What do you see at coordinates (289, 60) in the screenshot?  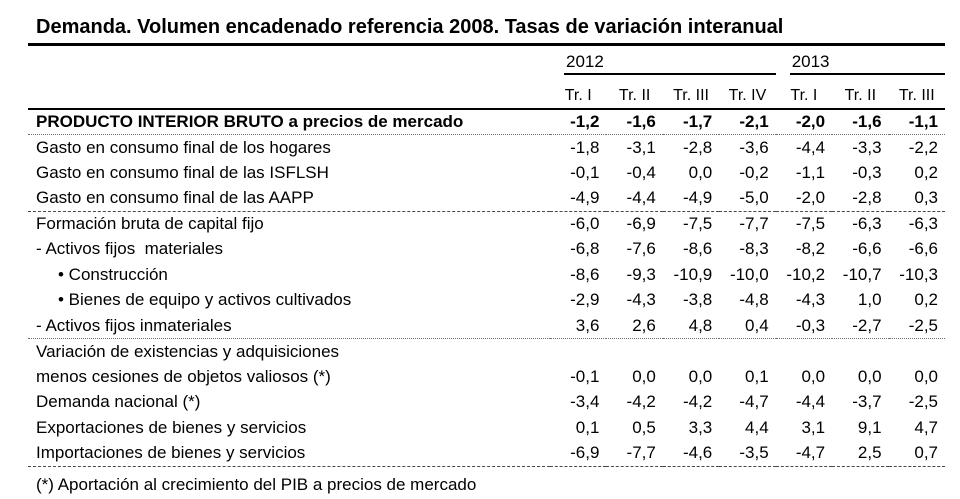 I see `years-row-spacer` at bounding box center [289, 60].